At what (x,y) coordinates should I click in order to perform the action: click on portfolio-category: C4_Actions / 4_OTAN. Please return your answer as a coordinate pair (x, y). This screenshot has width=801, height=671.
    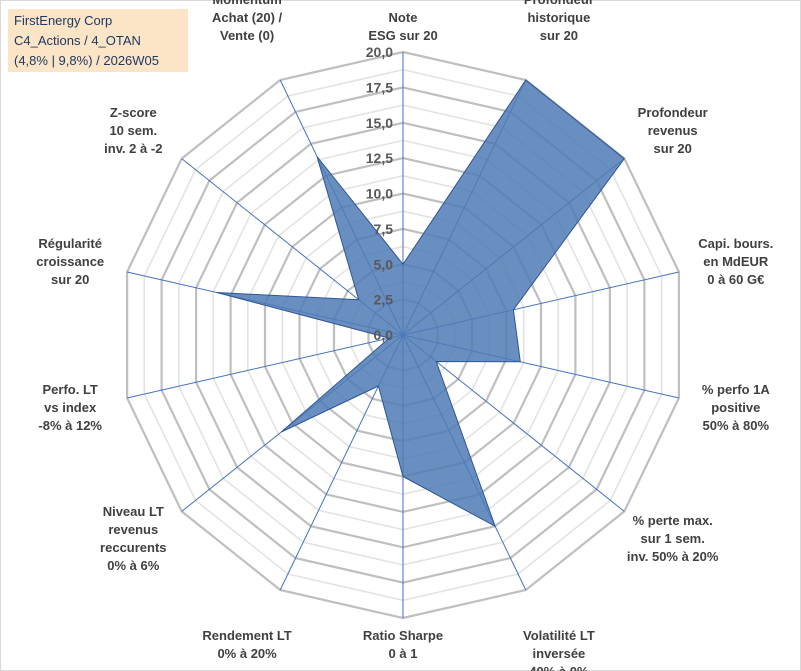
    Looking at the image, I should click on (77, 40).